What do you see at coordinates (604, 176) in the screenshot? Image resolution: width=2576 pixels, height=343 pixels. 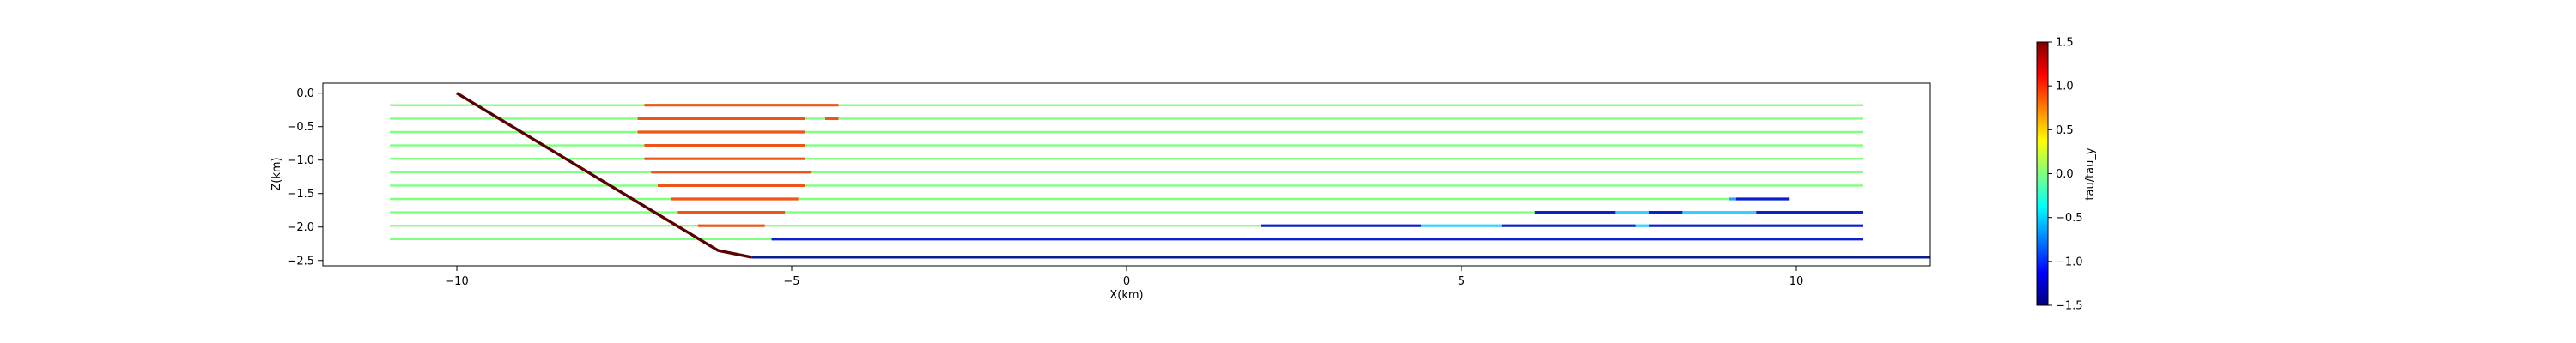 I see `fault-line` at bounding box center [604, 176].